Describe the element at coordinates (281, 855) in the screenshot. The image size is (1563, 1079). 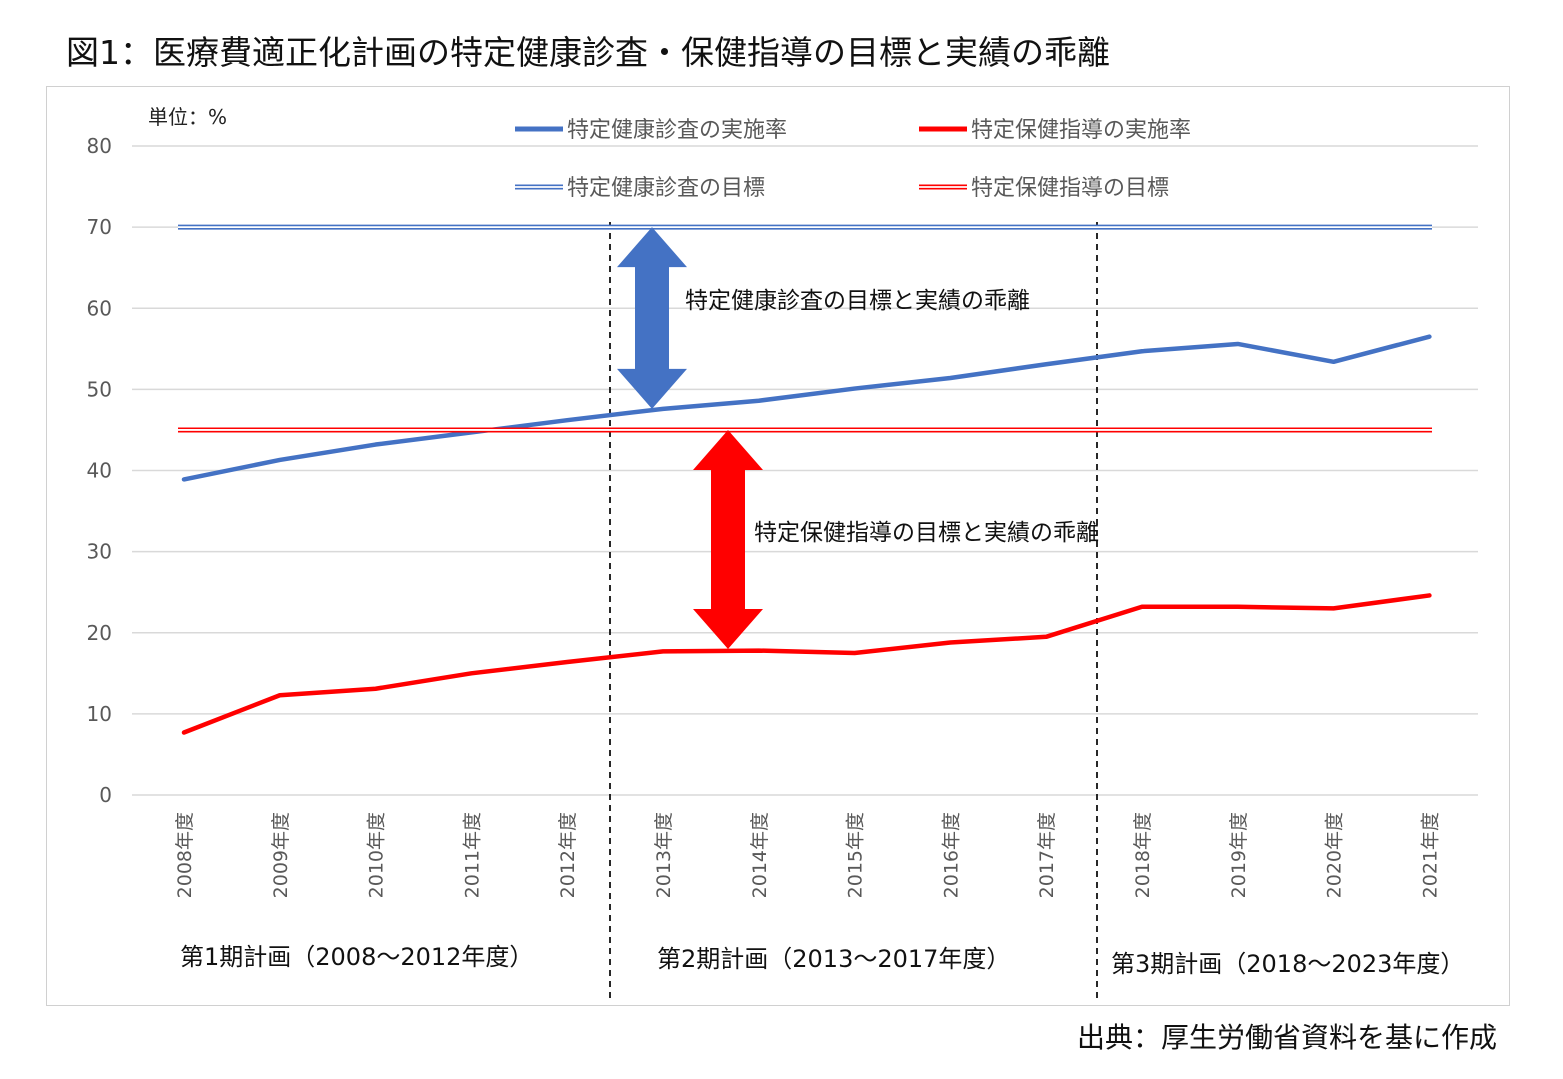
I see `x-tick-label: 2009年度` at that location.